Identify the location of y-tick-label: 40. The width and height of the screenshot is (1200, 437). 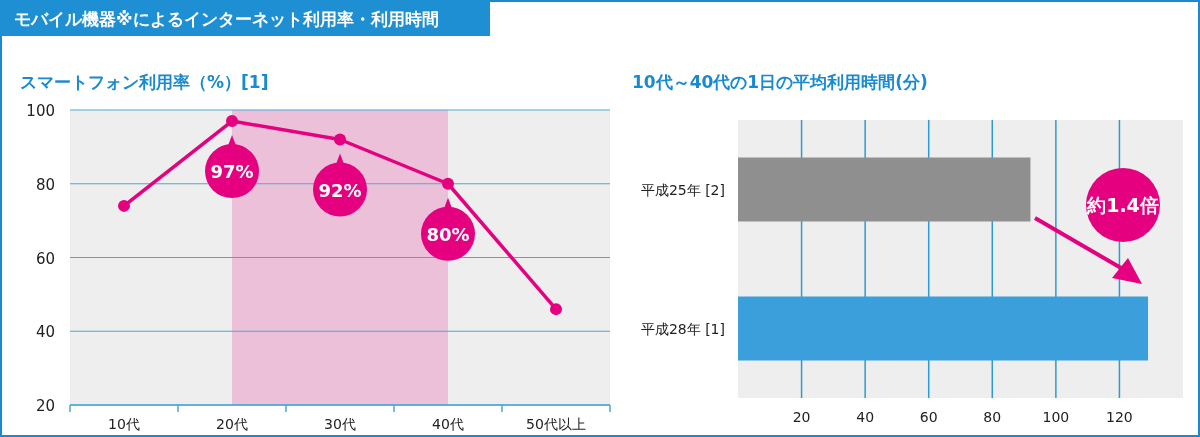
(45, 332).